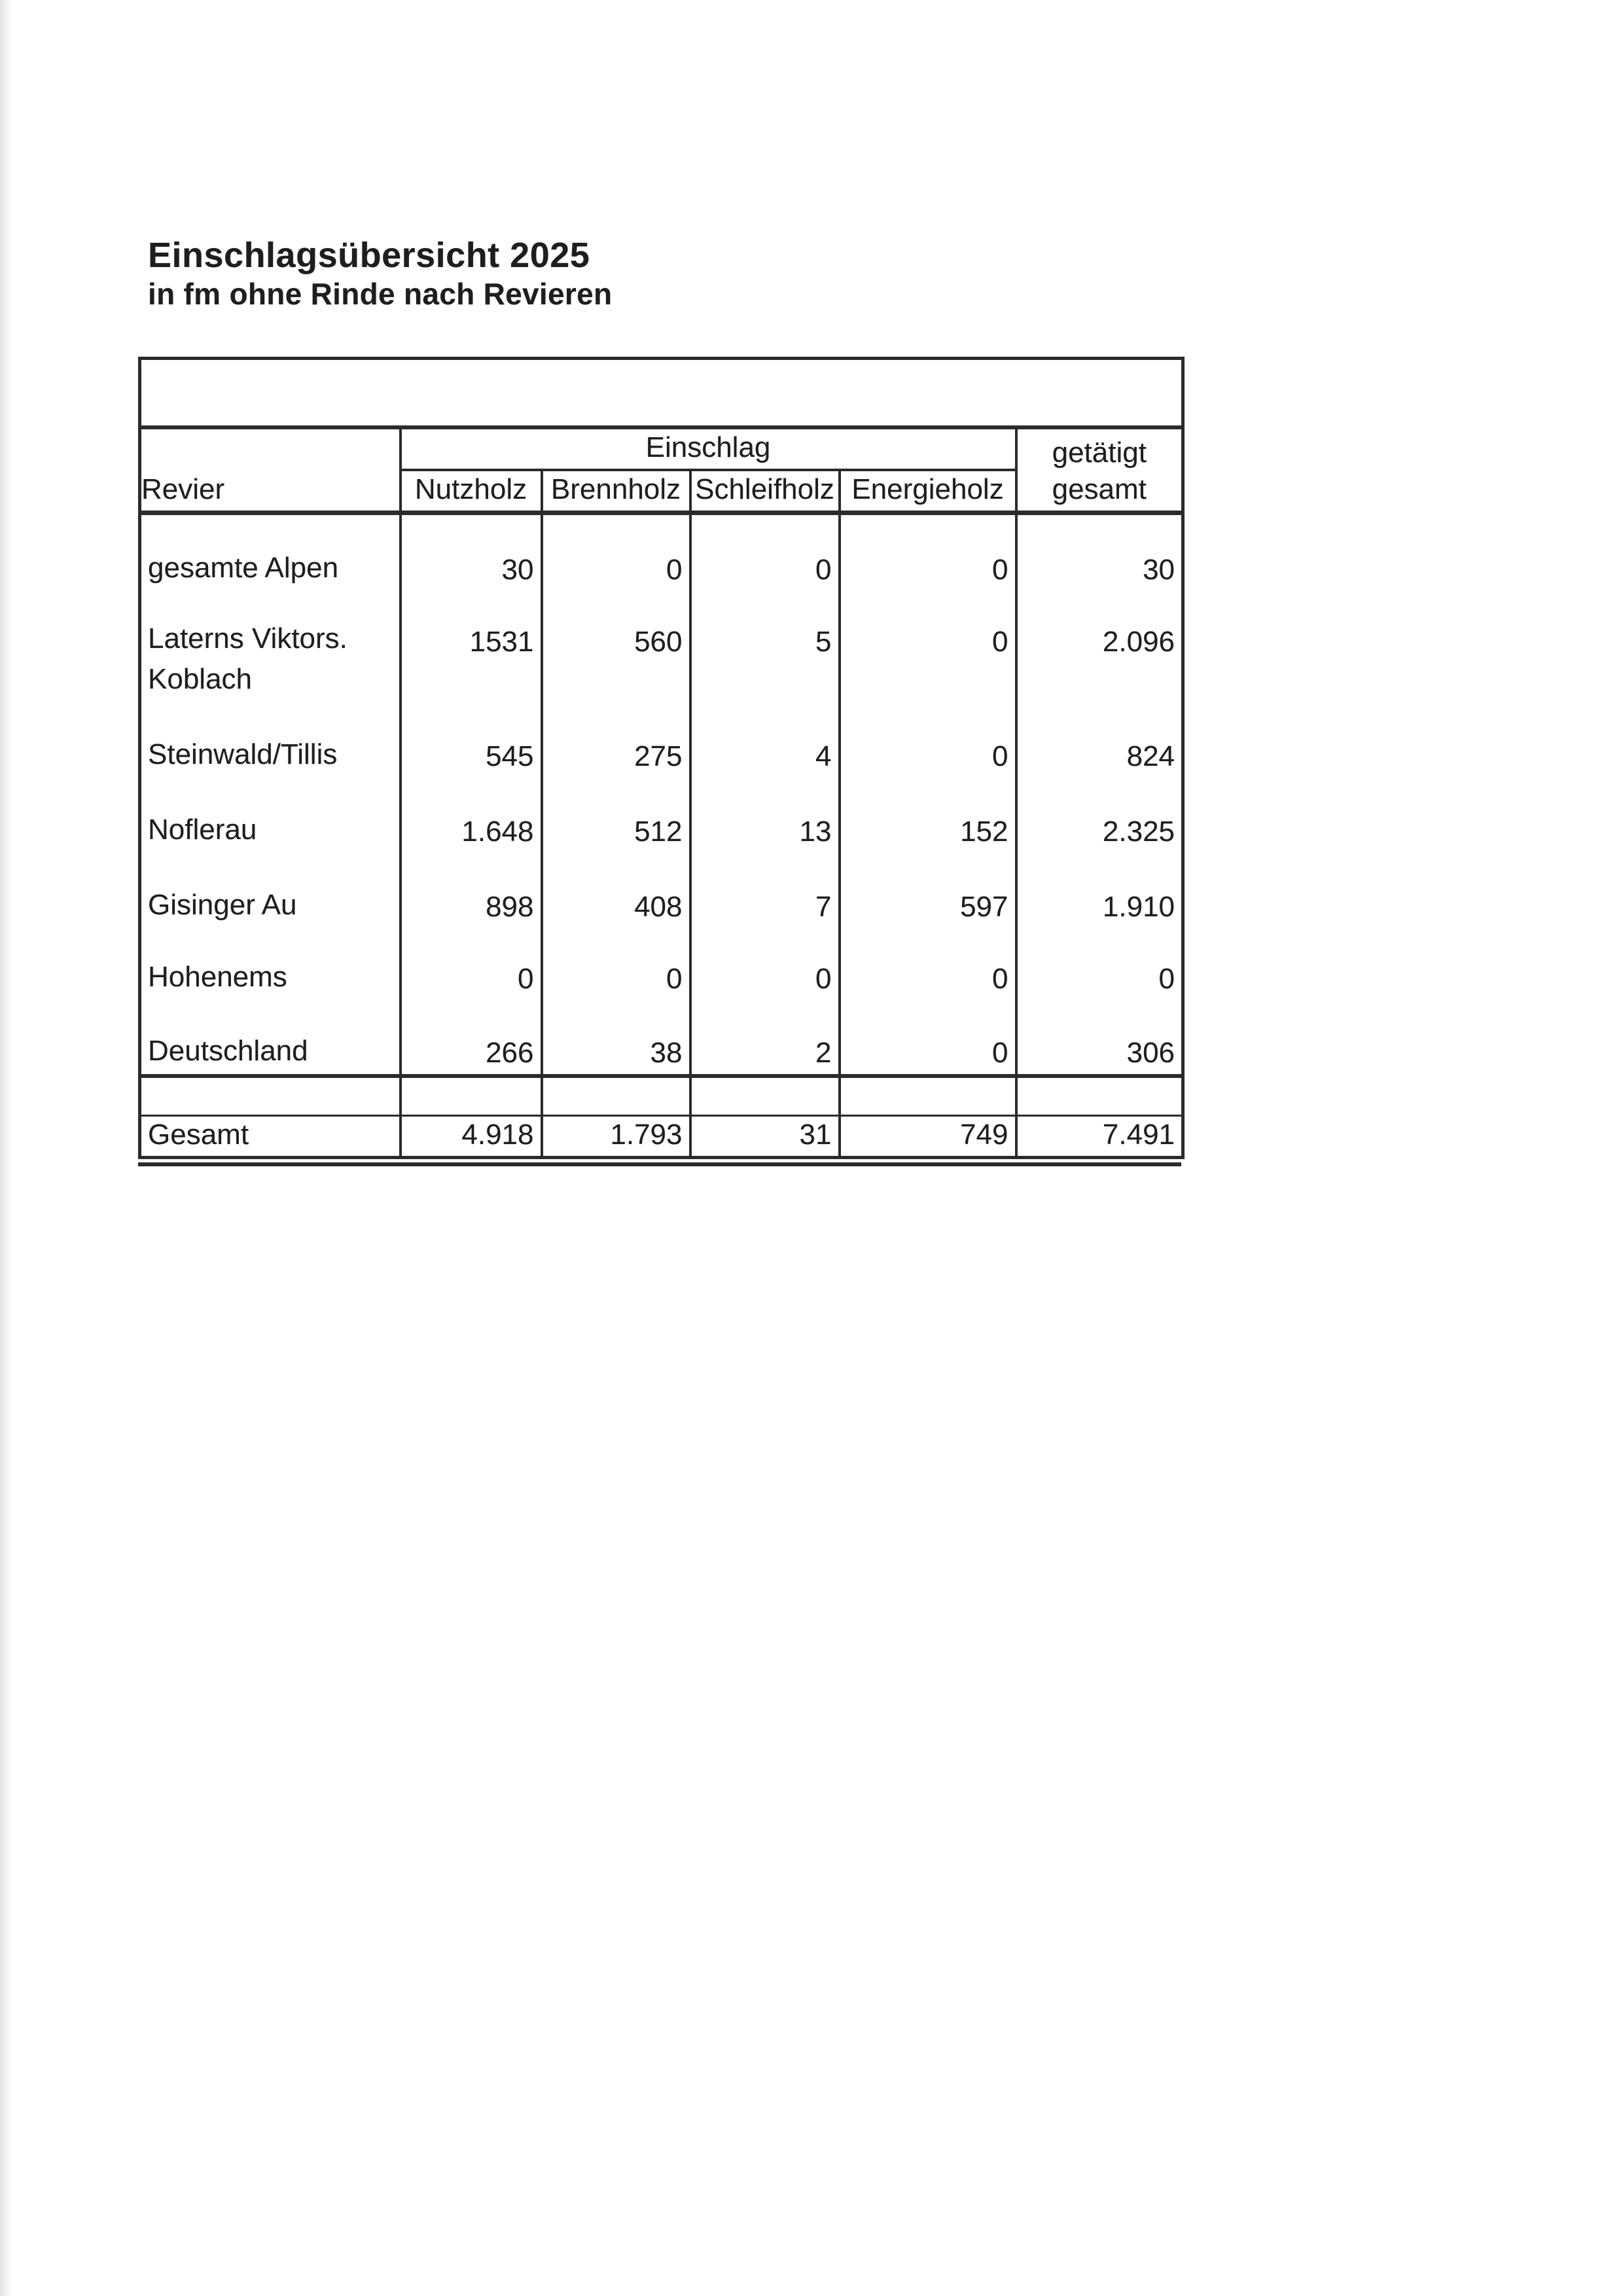 The width and height of the screenshot is (1623, 2296). I want to click on col-header-brennholz: Brennholz, so click(615, 492).